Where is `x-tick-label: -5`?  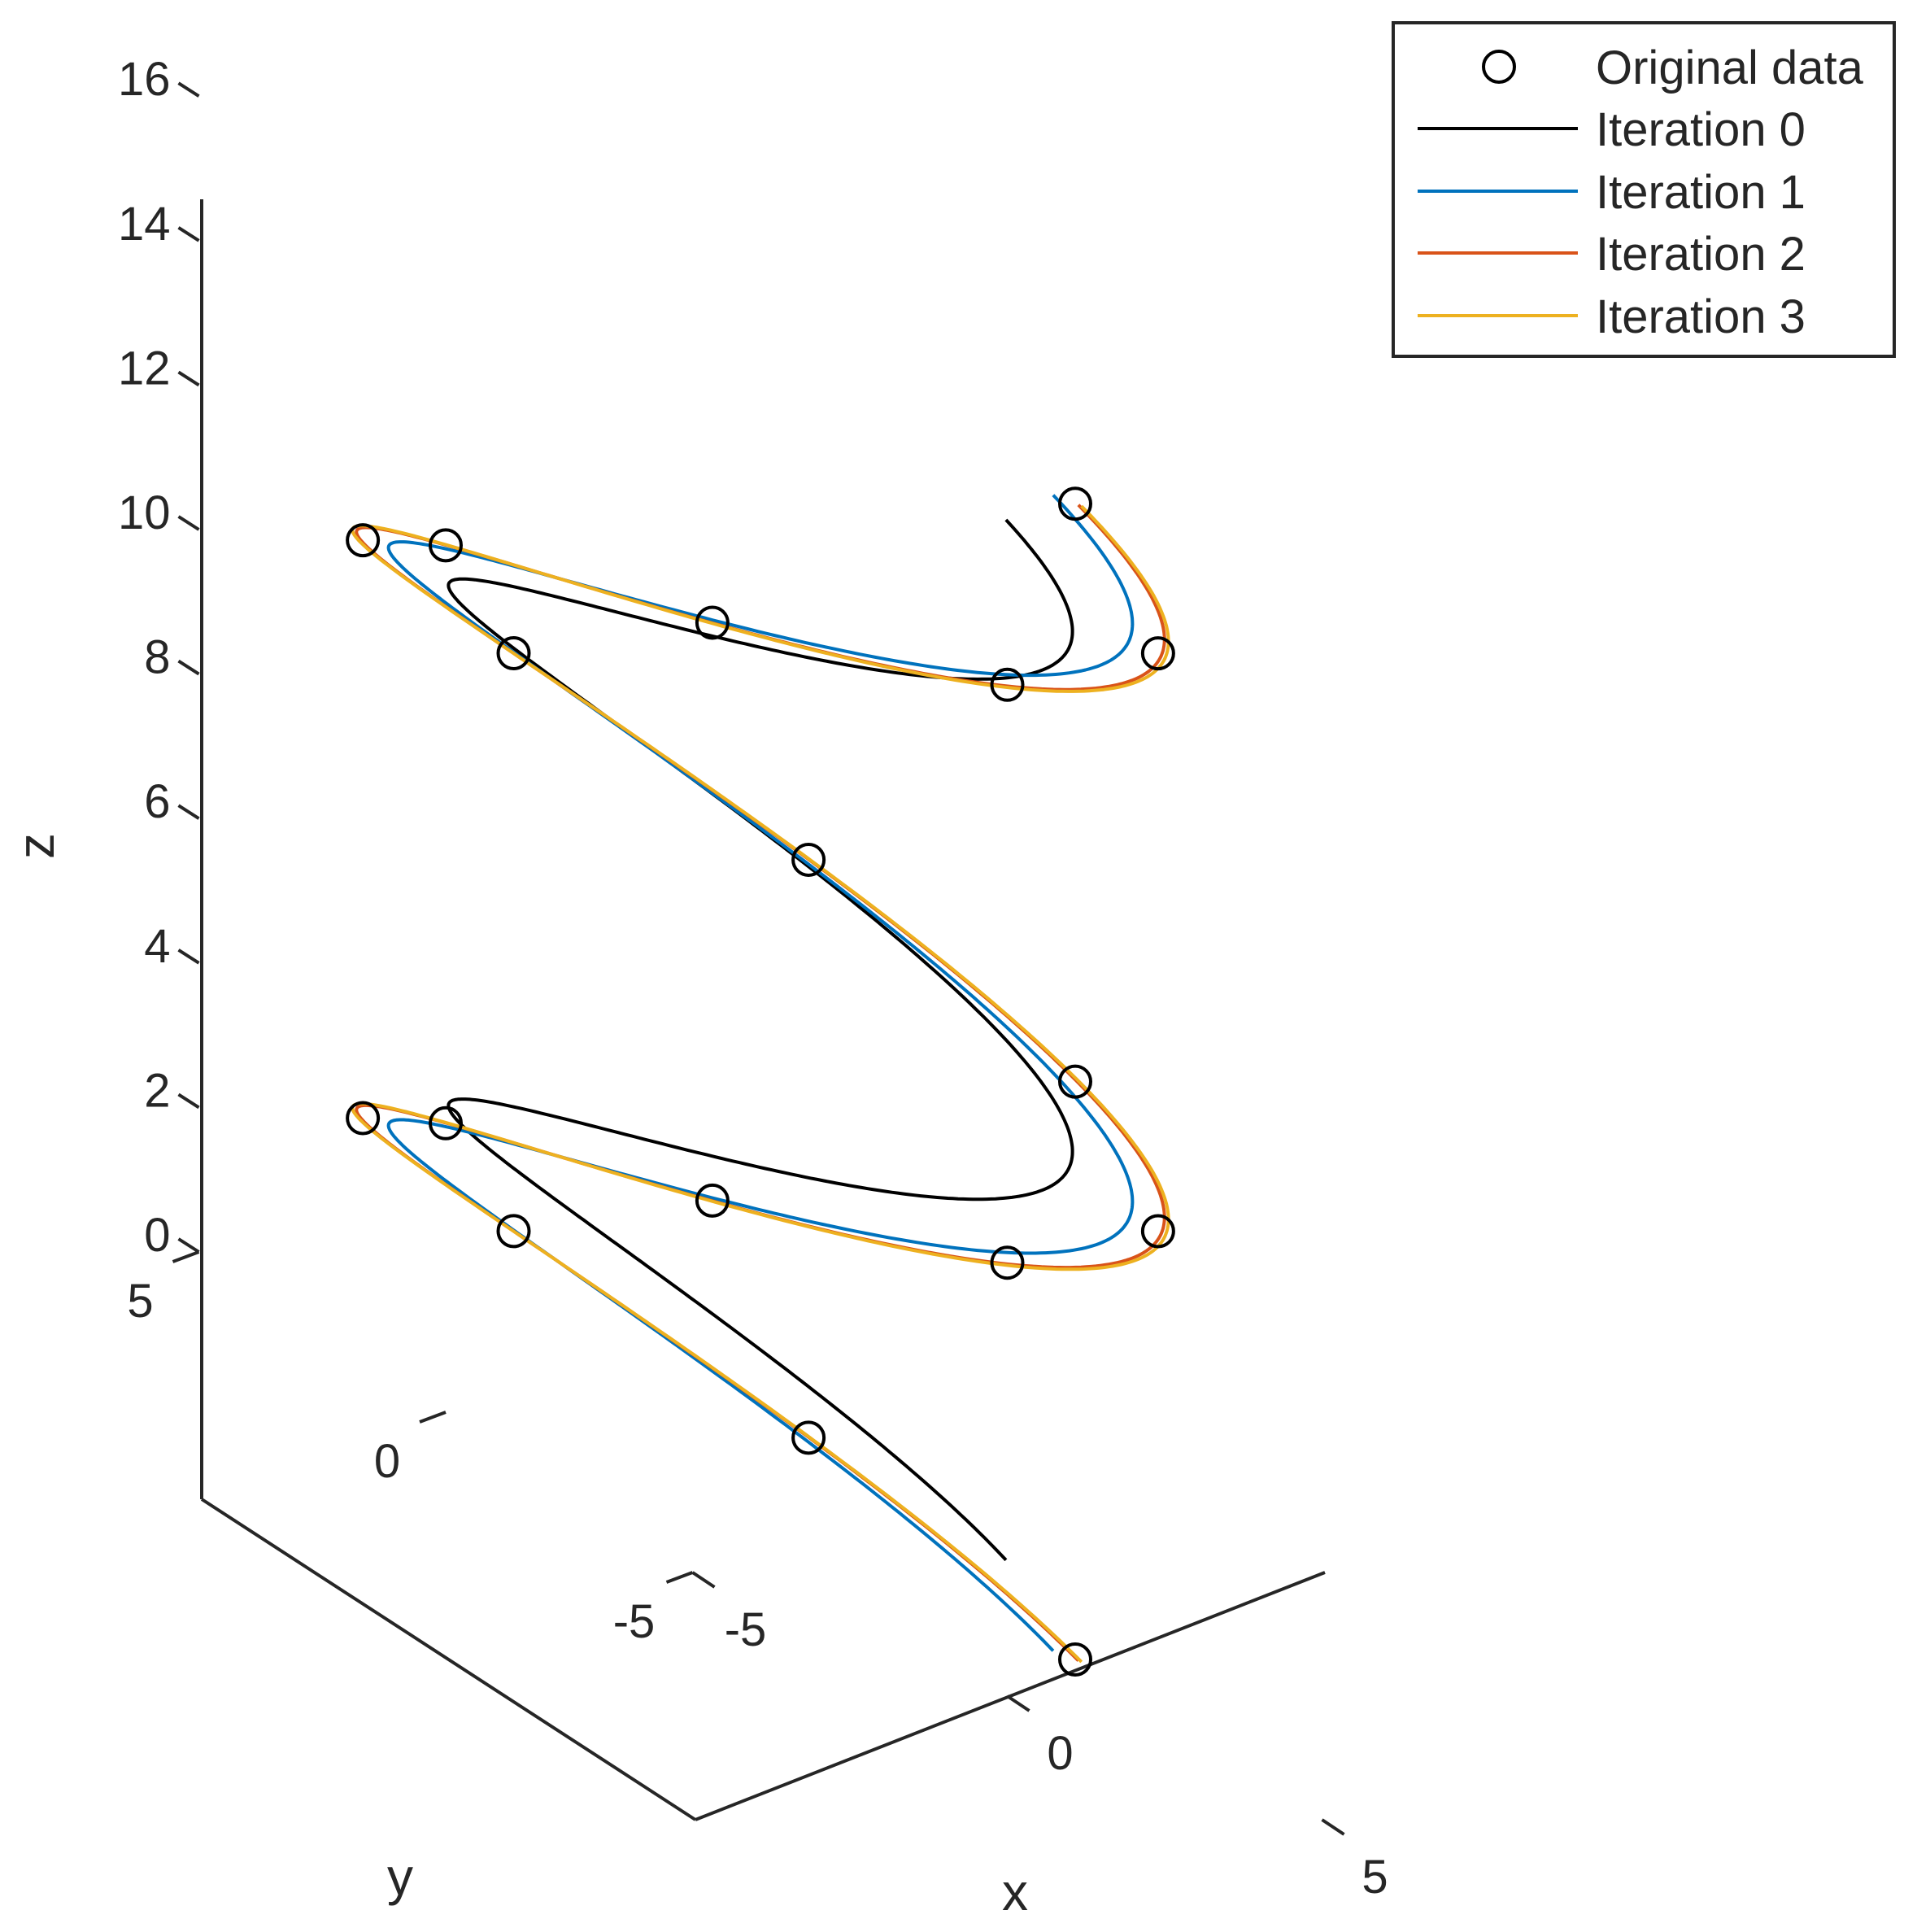 x-tick-label: -5 is located at coordinates (746, 1629).